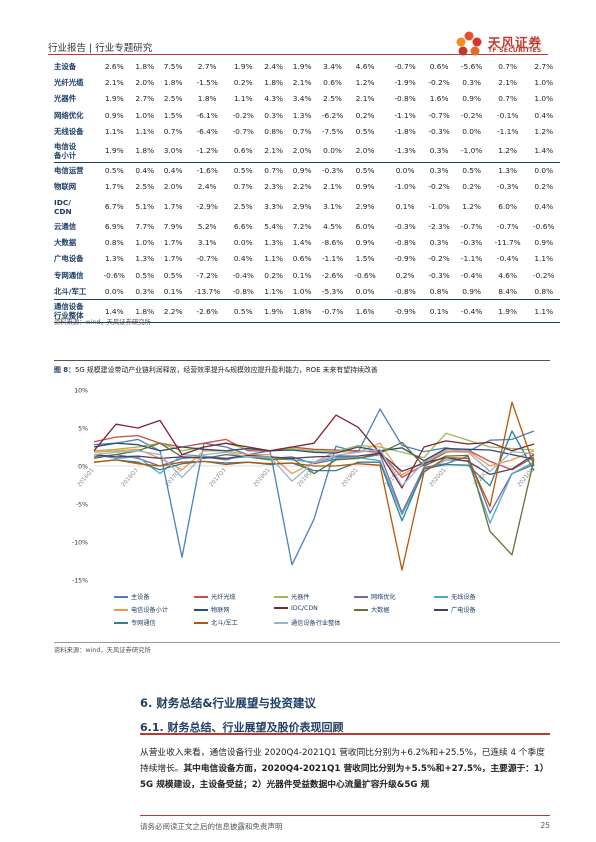  Describe the element at coordinates (141, 609) in the screenshot. I see `legend-item: 电信设备小计` at that location.